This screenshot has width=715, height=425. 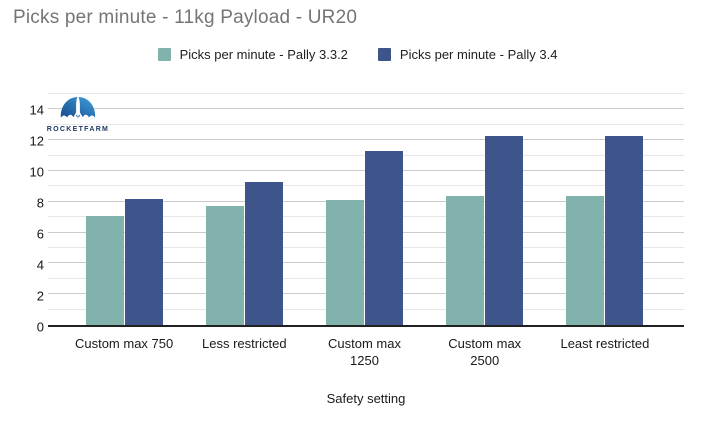 What do you see at coordinates (22, 214) in the screenshot?
I see `y-axis-tick-labels: 0 2 4 6 8 10 12 14` at bounding box center [22, 214].